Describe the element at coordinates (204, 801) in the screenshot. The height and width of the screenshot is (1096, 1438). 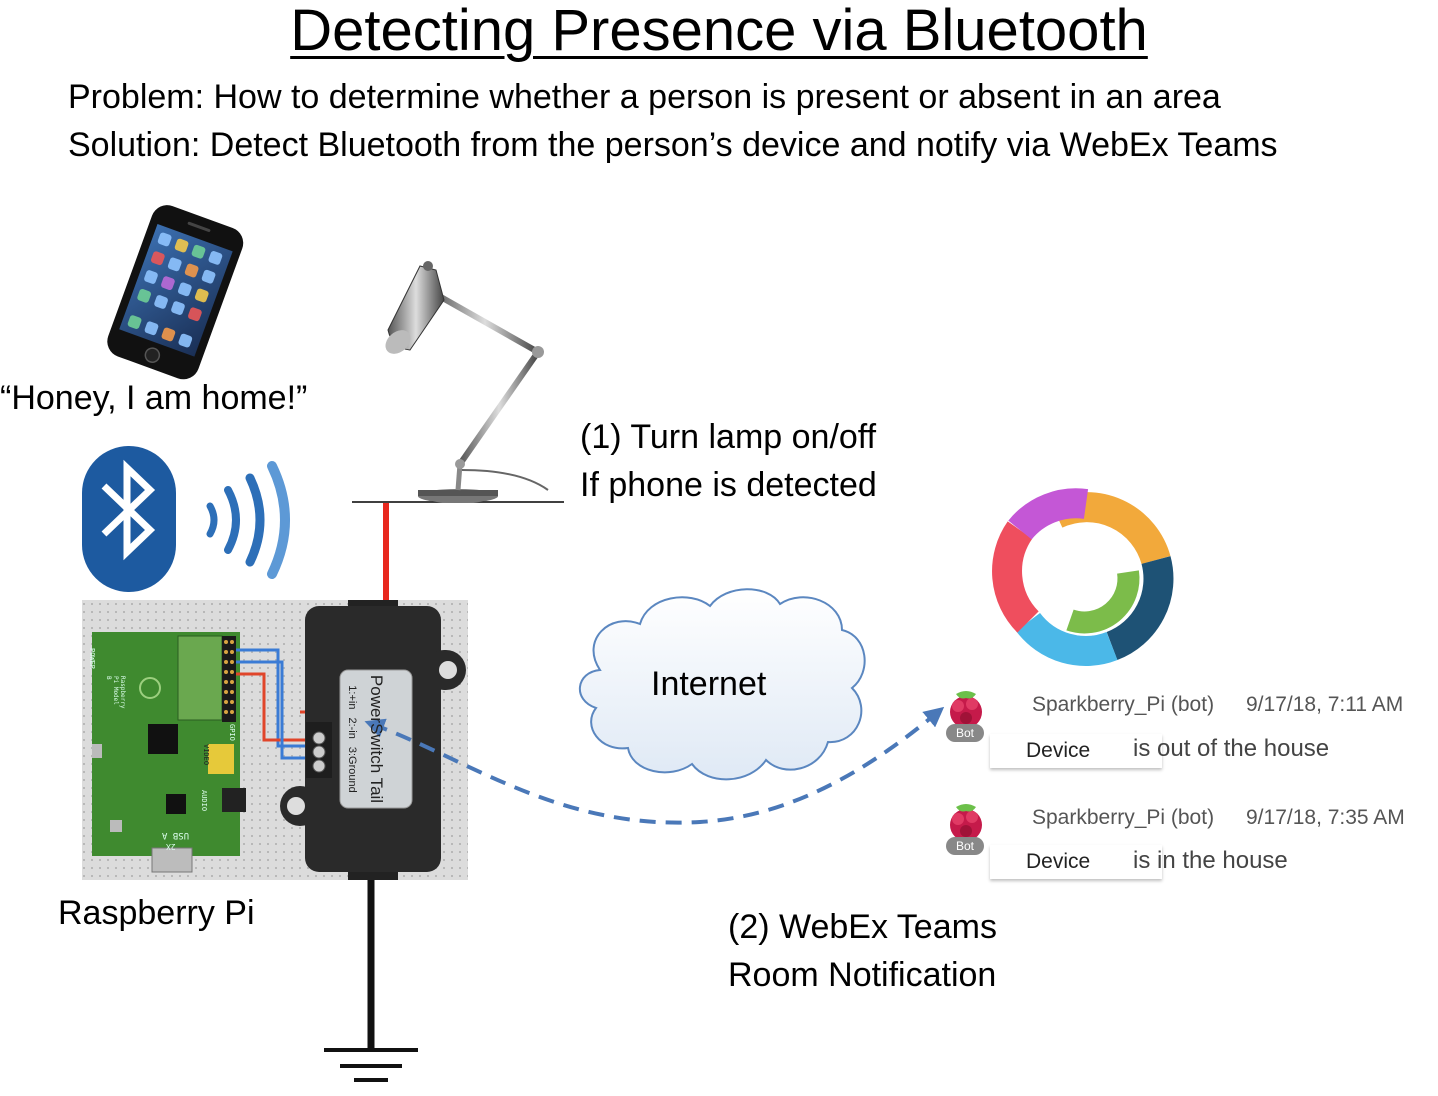
I see `board-audio-label: AUDIO` at that location.